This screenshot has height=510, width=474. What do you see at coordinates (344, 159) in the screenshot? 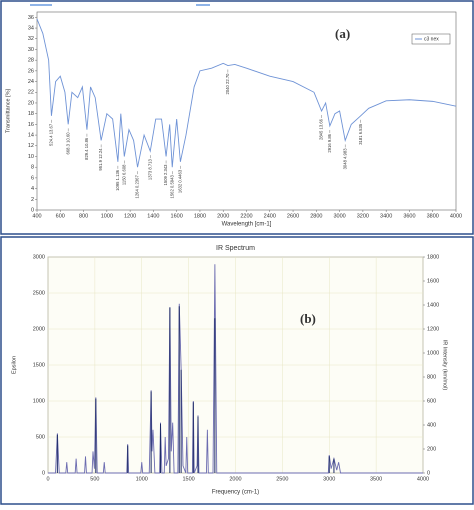
I see `annotation: 3048 4.983` at bounding box center [344, 159].